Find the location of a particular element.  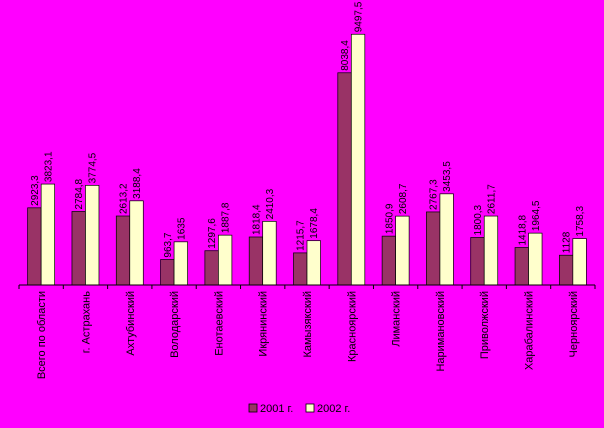

data-label: 963,7 is located at coordinates (168, 244).